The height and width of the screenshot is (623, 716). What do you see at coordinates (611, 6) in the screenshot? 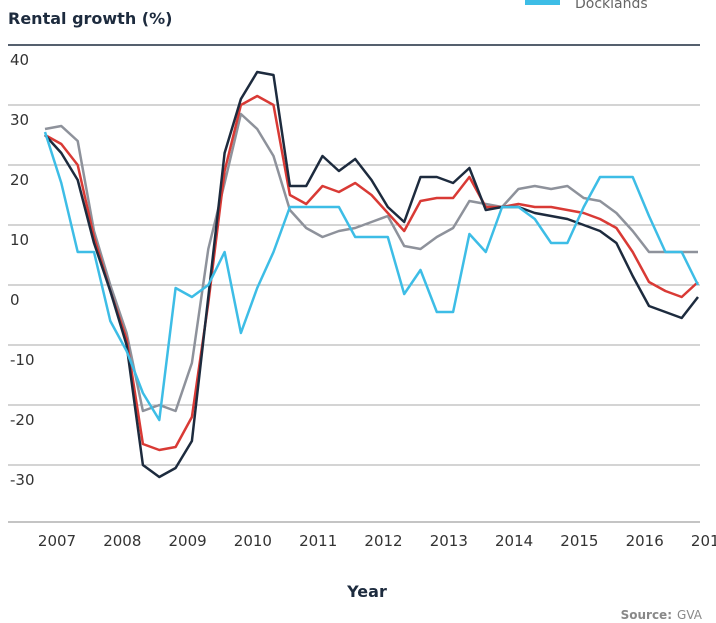
I see `legend-label: Docklands` at bounding box center [611, 6].